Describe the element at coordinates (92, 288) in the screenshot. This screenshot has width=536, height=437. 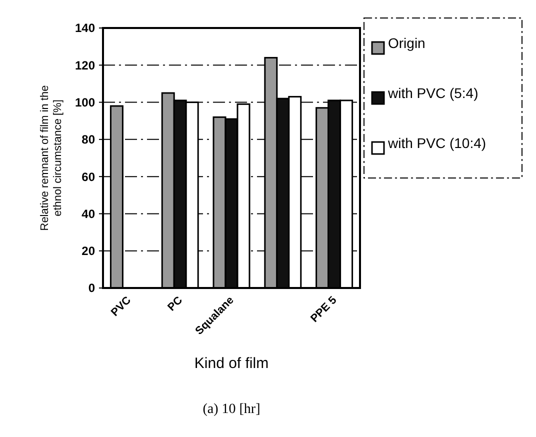
I see `y-tick-label: 0` at that location.